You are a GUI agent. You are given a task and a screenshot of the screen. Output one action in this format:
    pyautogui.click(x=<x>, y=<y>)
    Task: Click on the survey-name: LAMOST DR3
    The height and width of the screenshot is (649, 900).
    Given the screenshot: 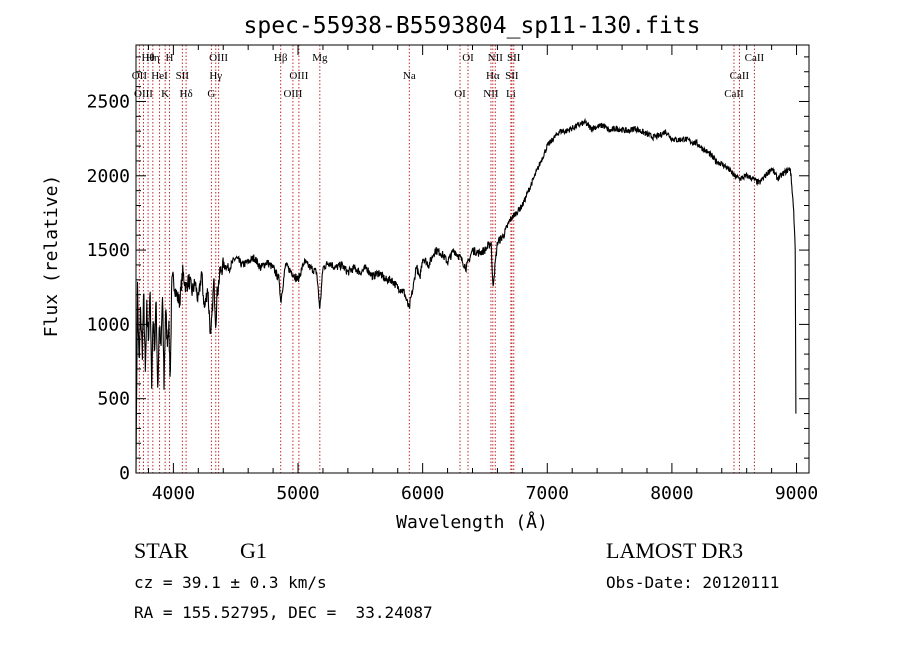 What is the action you would take?
    pyautogui.click(x=675, y=550)
    